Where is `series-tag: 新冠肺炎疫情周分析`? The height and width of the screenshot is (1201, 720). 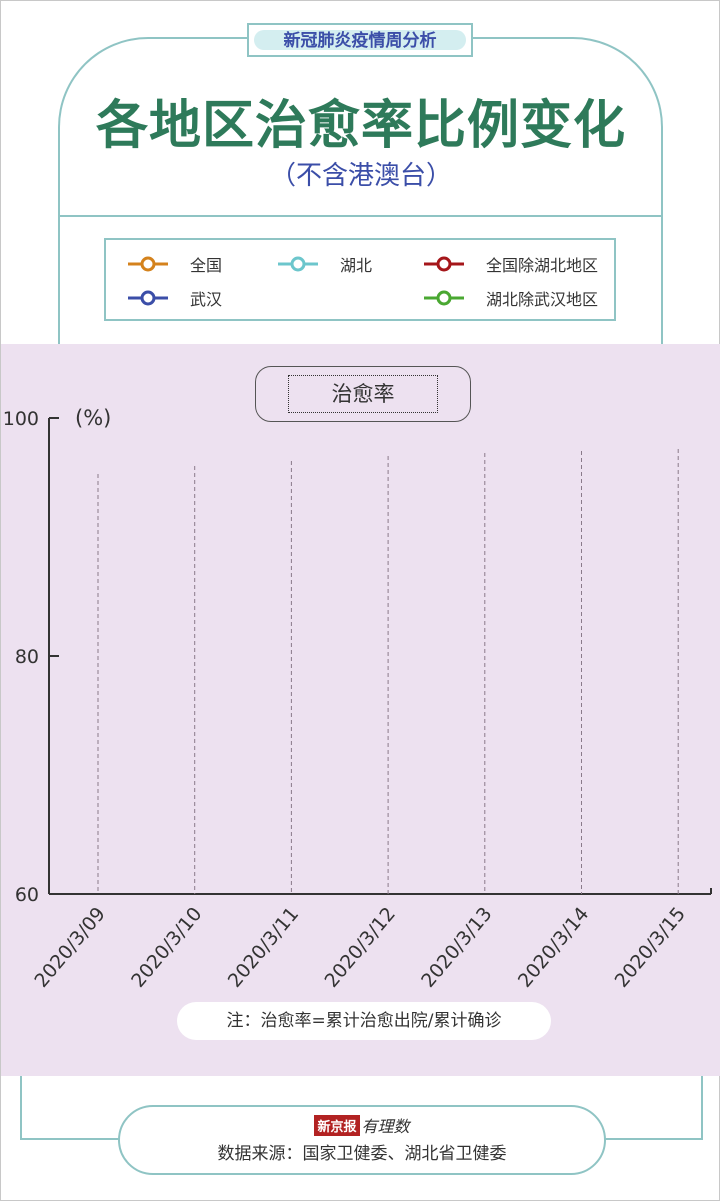 series-tag: 新冠肺炎疫情周分析 is located at coordinates (360, 40).